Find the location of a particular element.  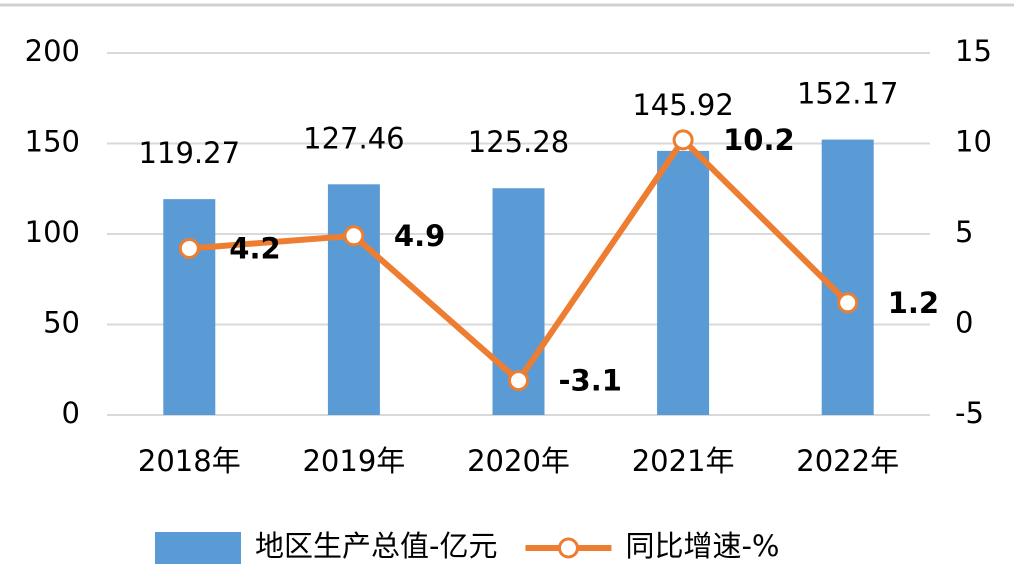

legend-swatch is located at coordinates (198, 548).